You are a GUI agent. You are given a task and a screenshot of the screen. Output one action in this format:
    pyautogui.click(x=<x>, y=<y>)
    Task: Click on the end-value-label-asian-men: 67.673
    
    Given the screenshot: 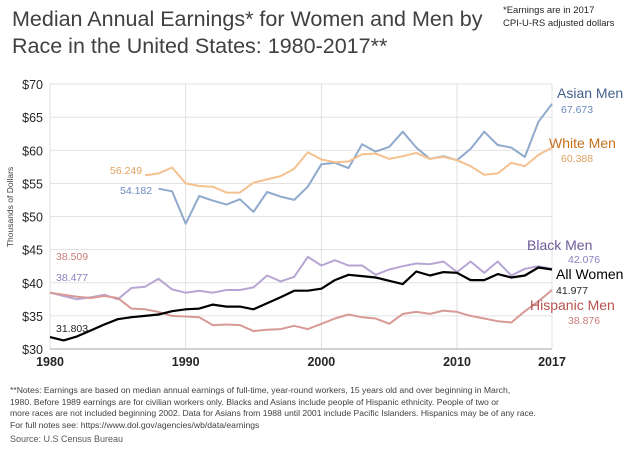 What is the action you would take?
    pyautogui.click(x=577, y=110)
    